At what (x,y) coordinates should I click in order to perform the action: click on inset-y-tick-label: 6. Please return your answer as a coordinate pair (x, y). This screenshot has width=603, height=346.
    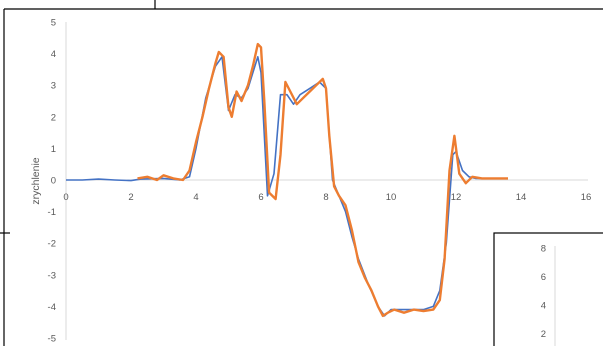
    Looking at the image, I should click on (543, 277).